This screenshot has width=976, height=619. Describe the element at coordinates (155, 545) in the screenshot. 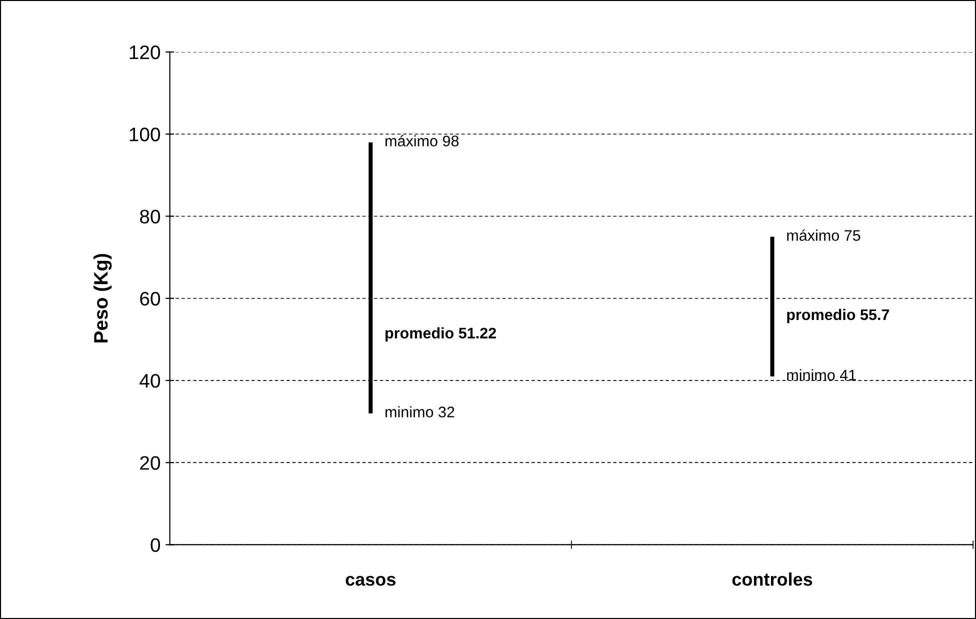

I see `y-tick-label: 0` at that location.